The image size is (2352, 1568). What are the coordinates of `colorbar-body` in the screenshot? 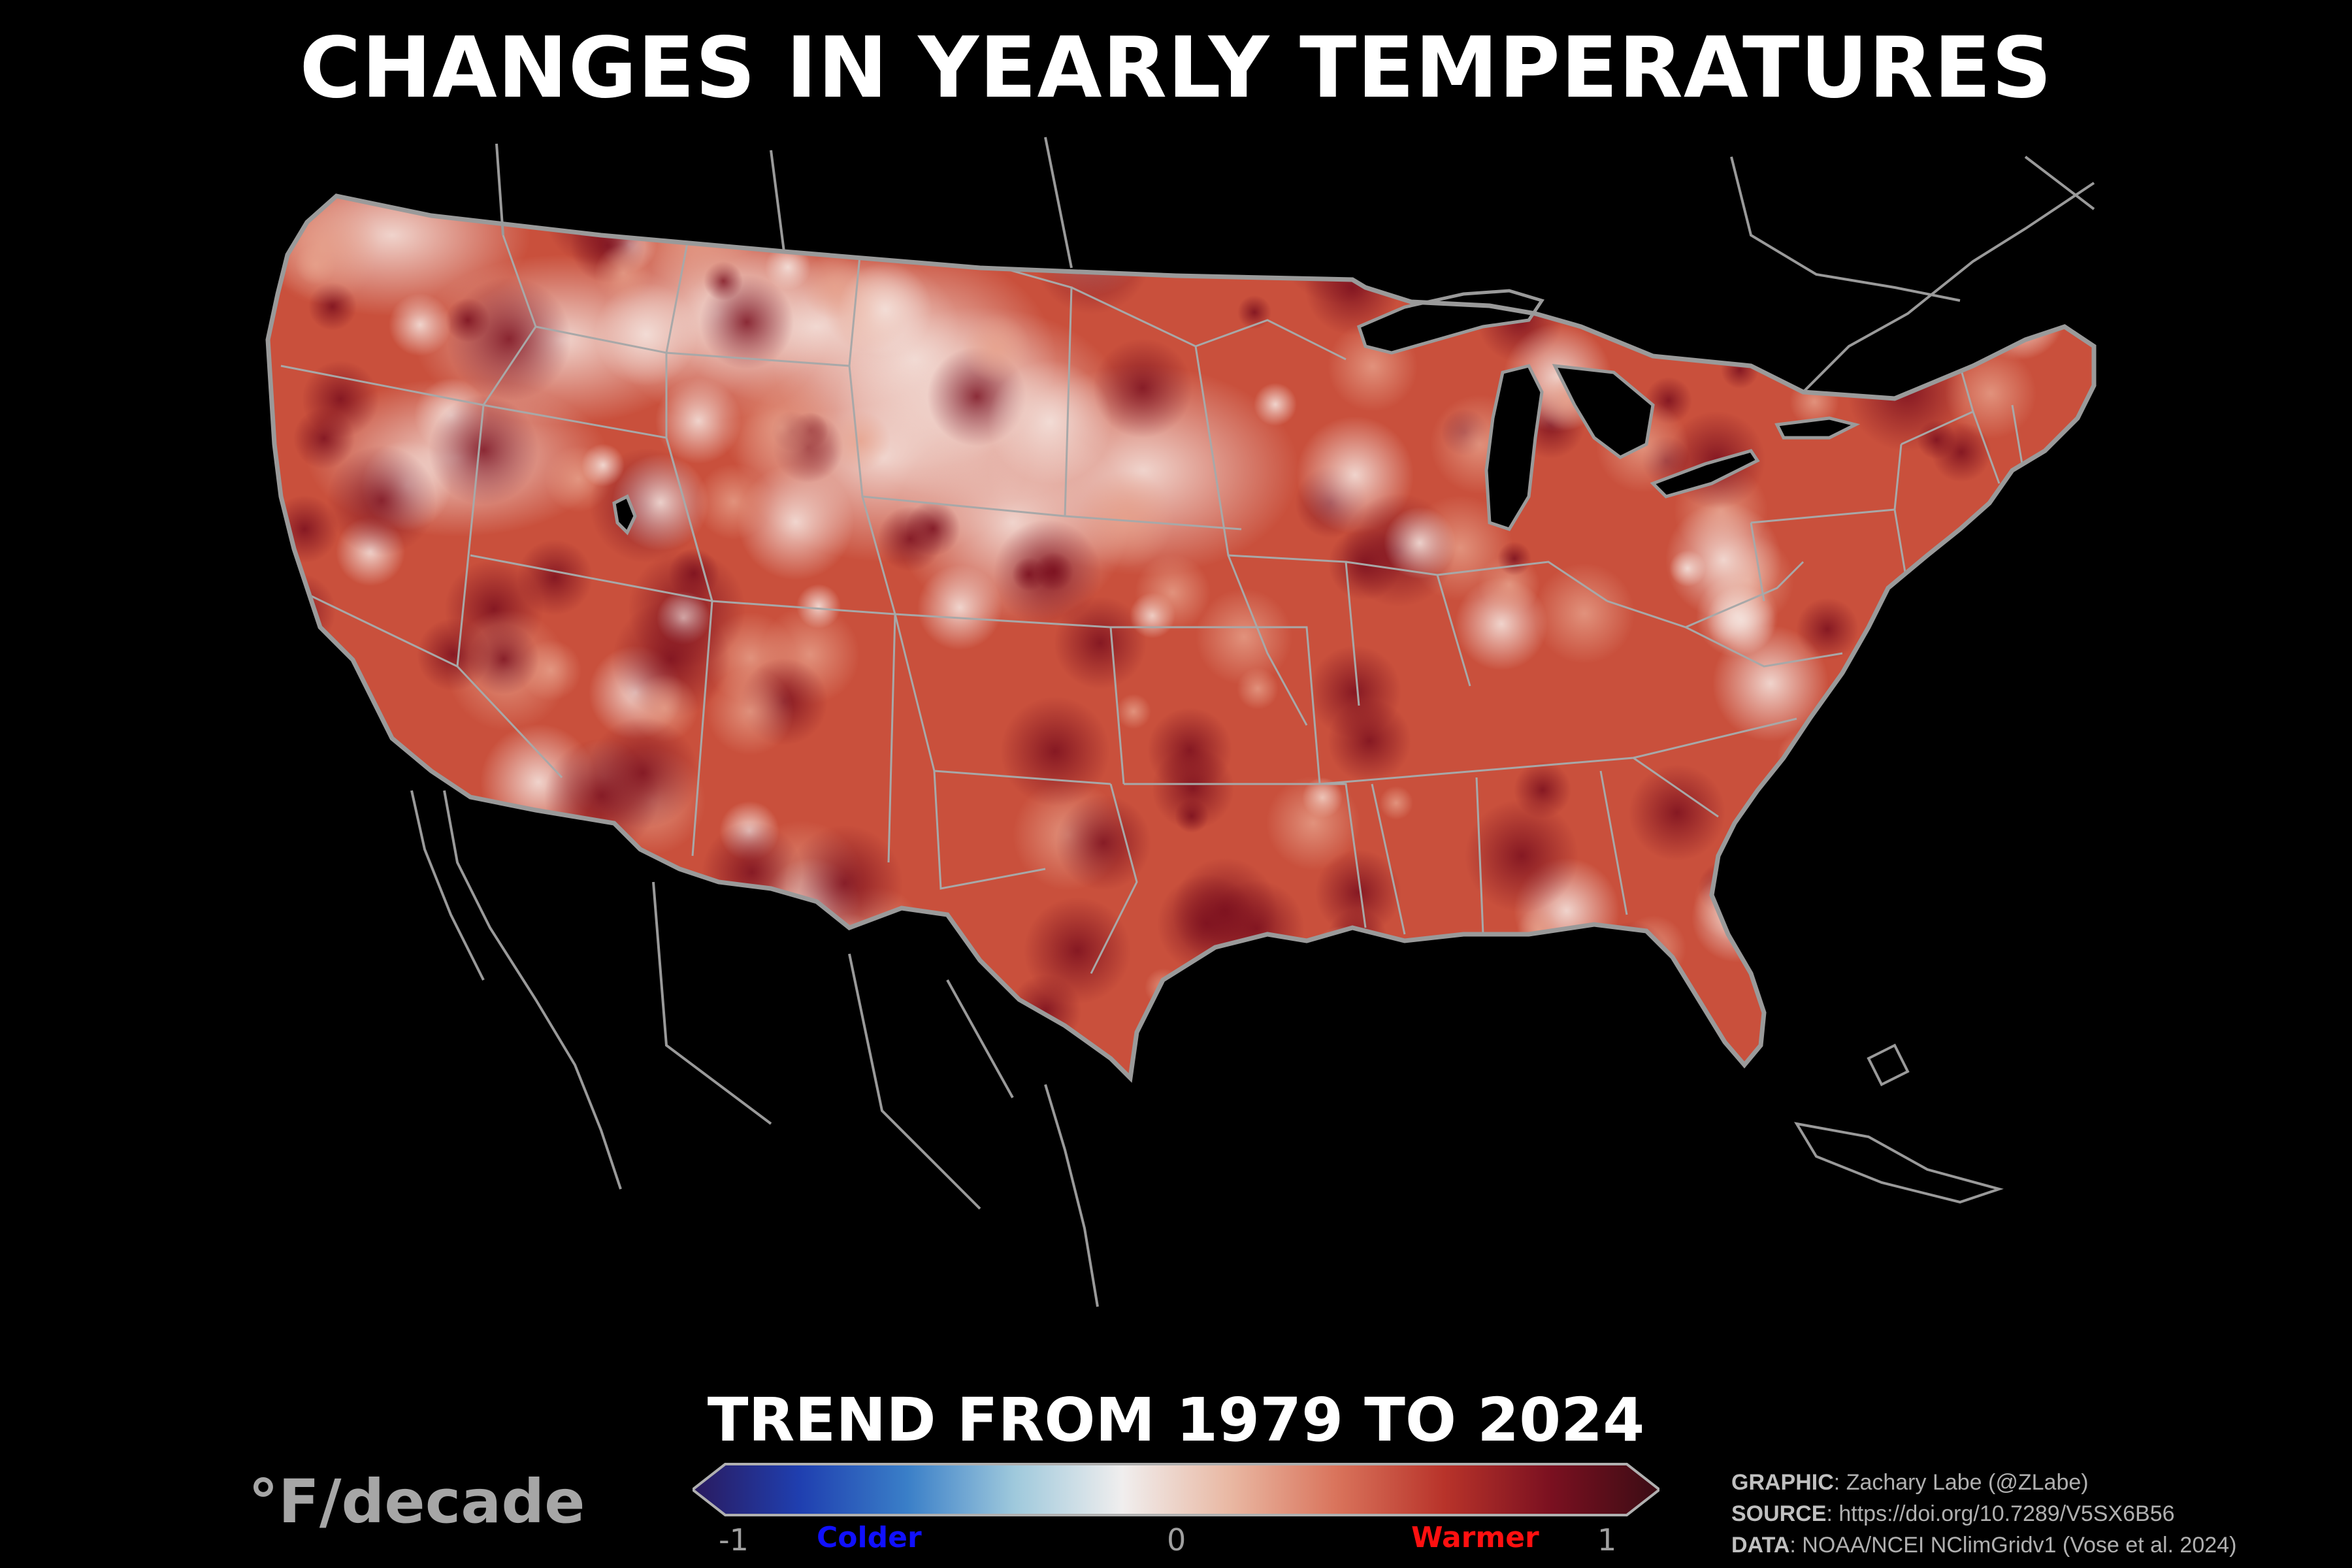 It's located at (1176, 1489).